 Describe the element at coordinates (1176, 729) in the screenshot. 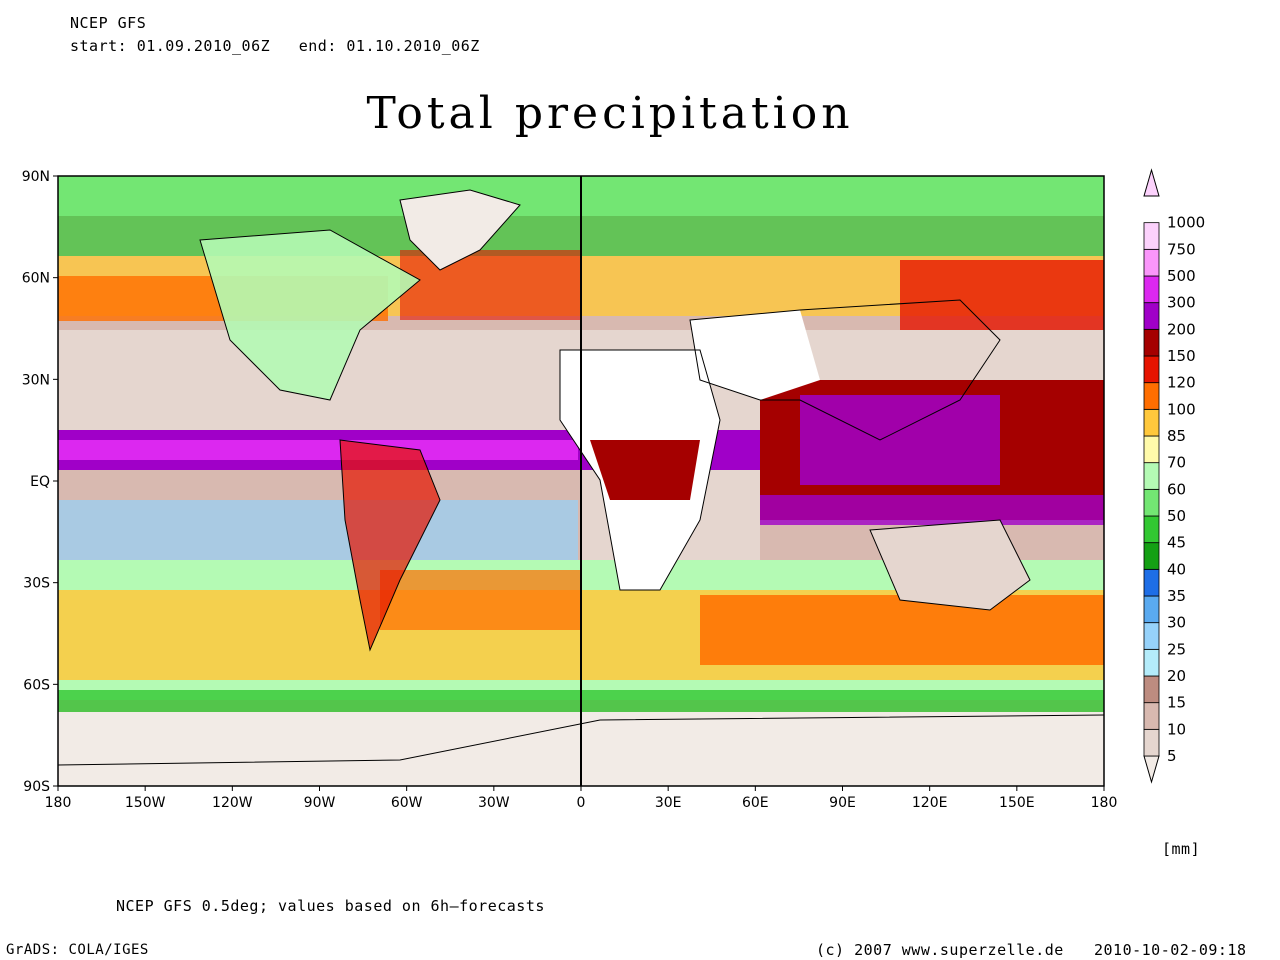

I see `colorbar-level-label: 10` at that location.